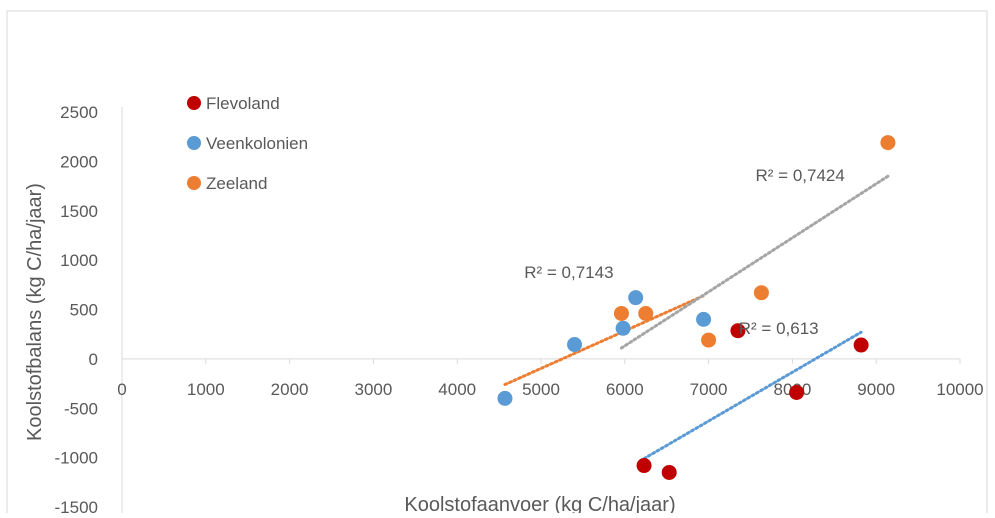 This screenshot has width=995, height=518. What do you see at coordinates (457, 389) in the screenshot?
I see `x-tick-label: 4000` at bounding box center [457, 389].